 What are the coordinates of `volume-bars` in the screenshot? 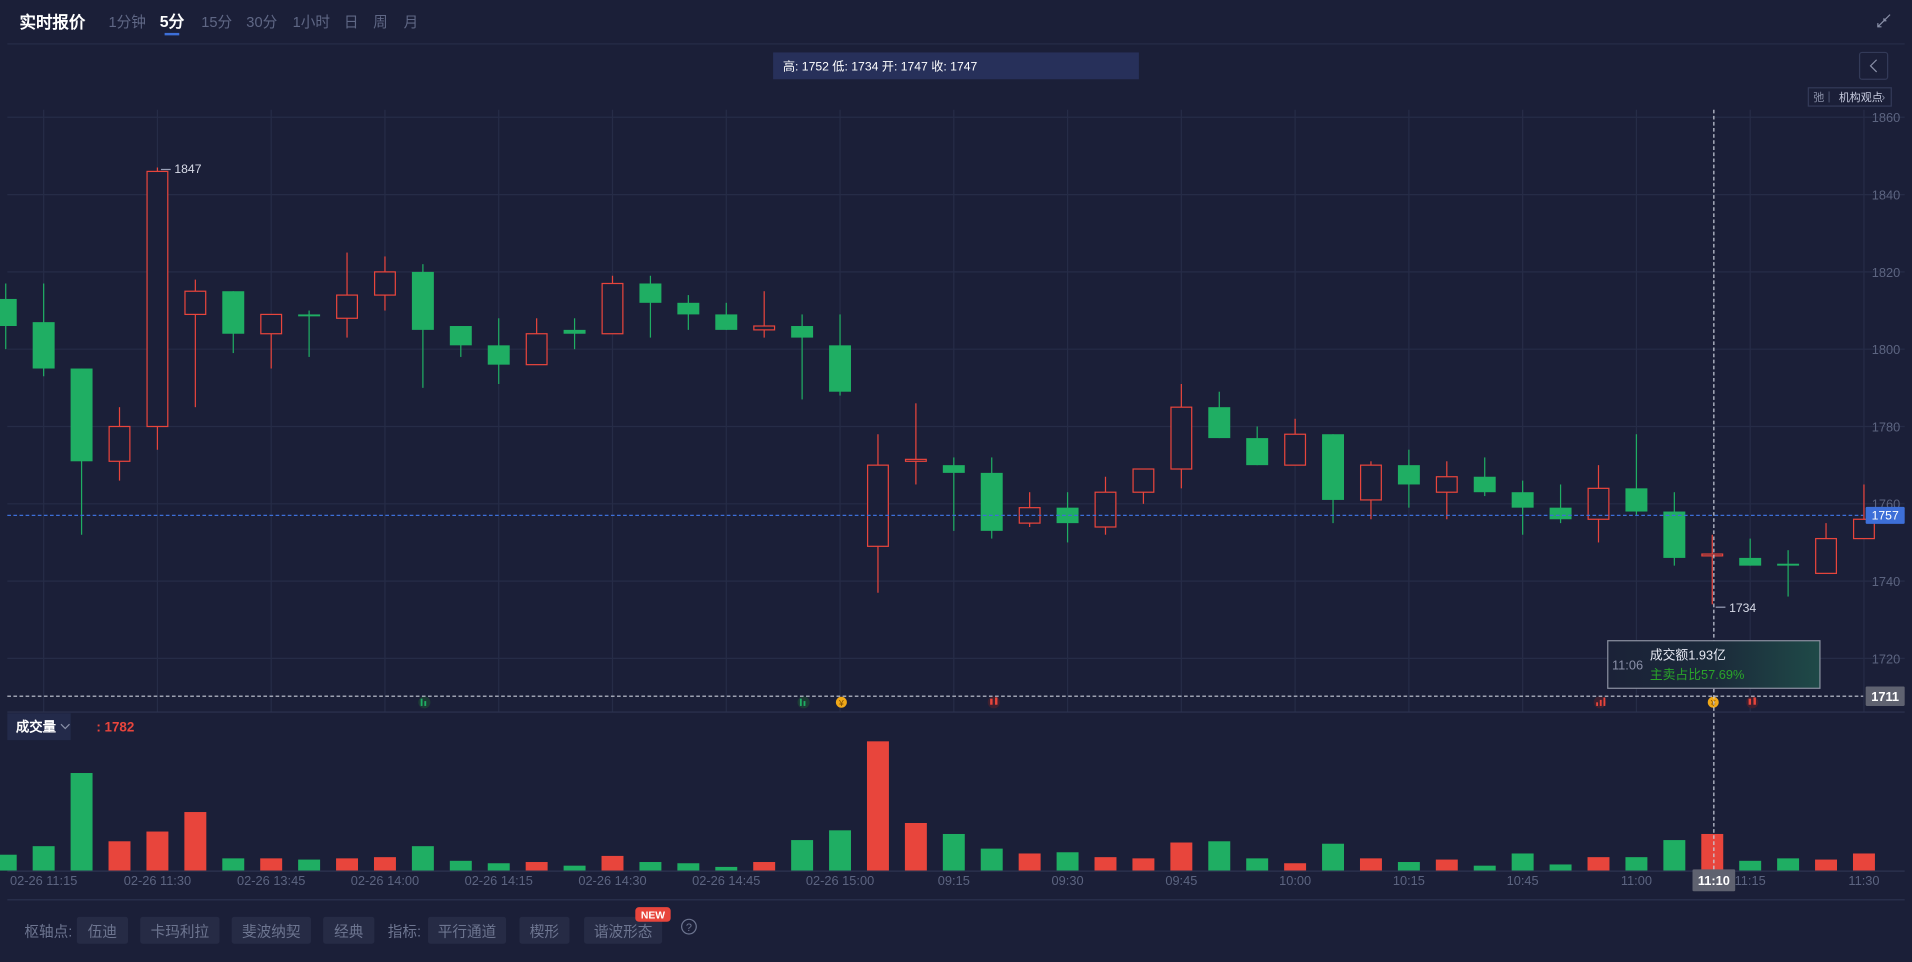 It's located at (937, 806).